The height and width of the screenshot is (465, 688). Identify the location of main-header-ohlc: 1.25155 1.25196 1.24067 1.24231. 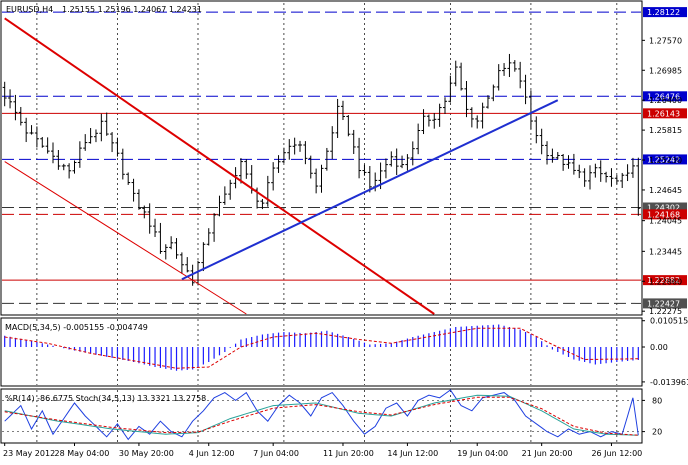
(132, 9).